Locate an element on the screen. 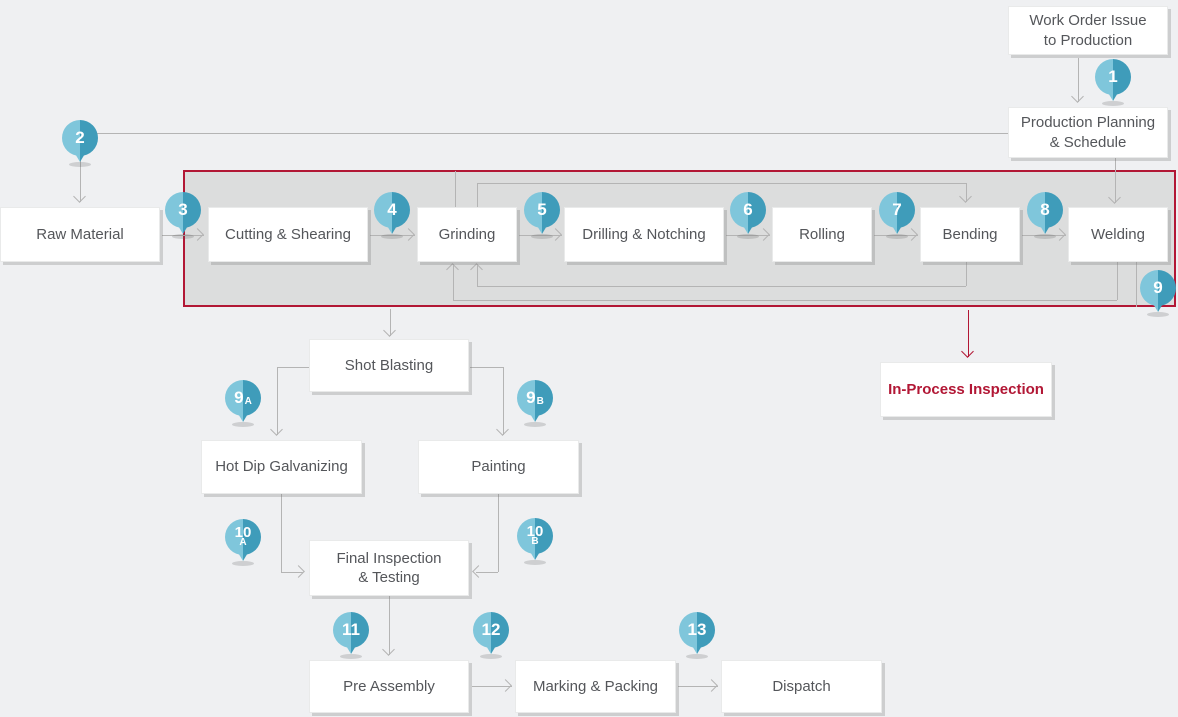 Image resolution: width=1178 pixels, height=717 pixels. pin-step-number: 8 is located at coordinates (1045, 210).